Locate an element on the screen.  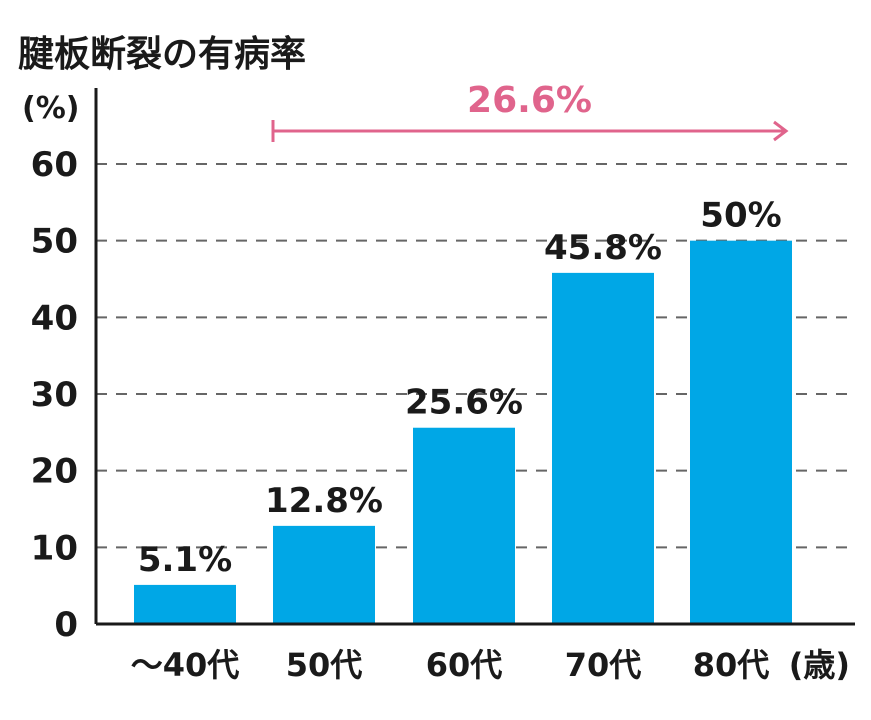
range-annotation: 26.6% is located at coordinates (530, 111).